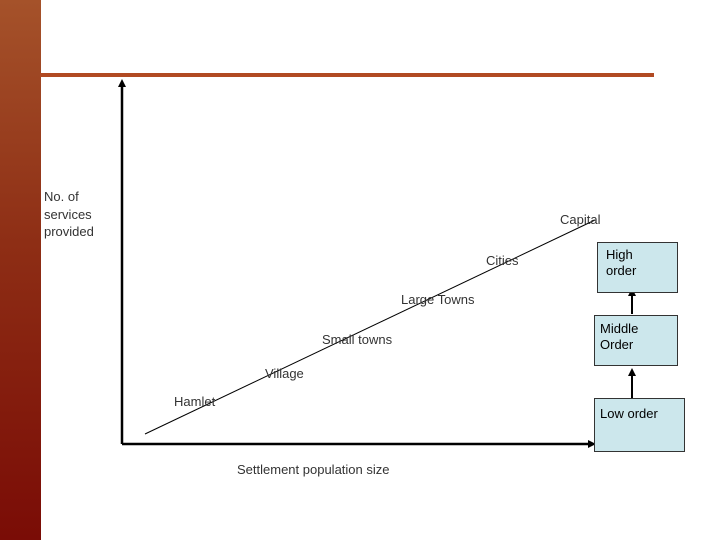 The width and height of the screenshot is (720, 540). Describe the element at coordinates (637, 267) in the screenshot. I see `high-order-box: High order` at that location.